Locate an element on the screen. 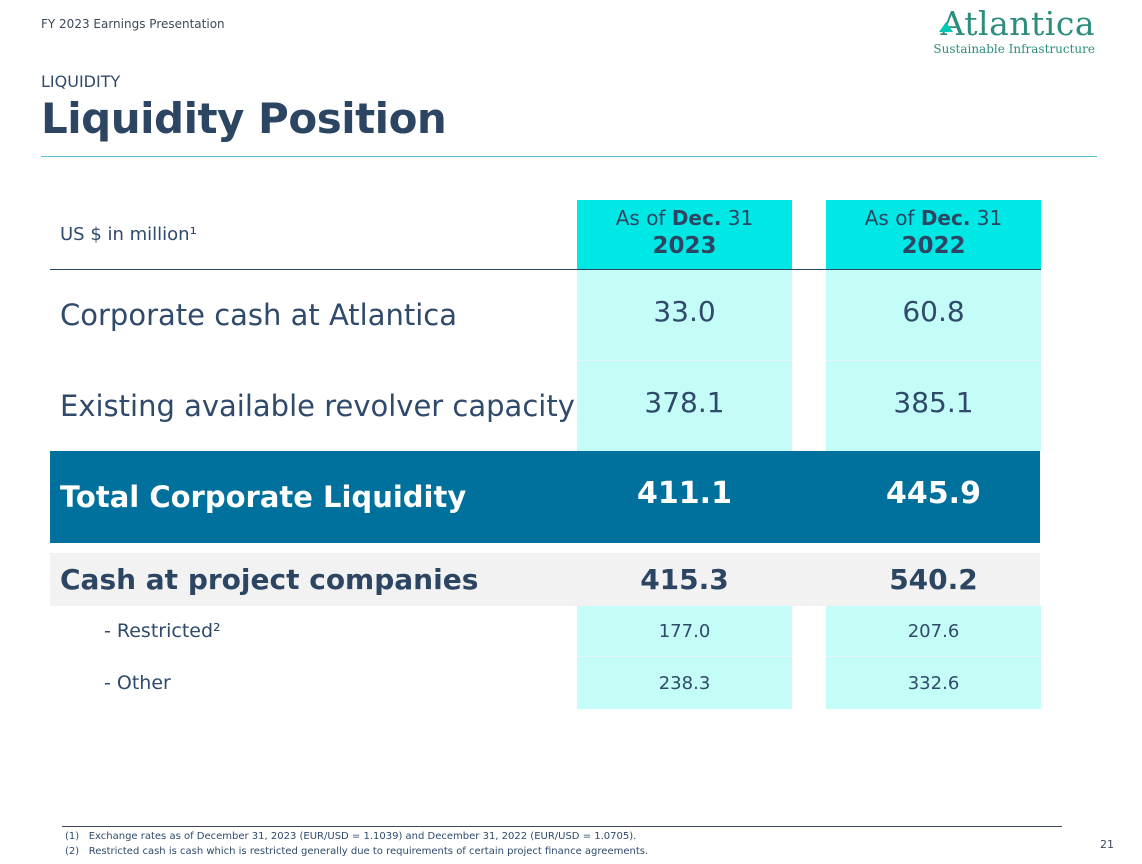  project-cash-2023: 415.3 is located at coordinates (684, 579).